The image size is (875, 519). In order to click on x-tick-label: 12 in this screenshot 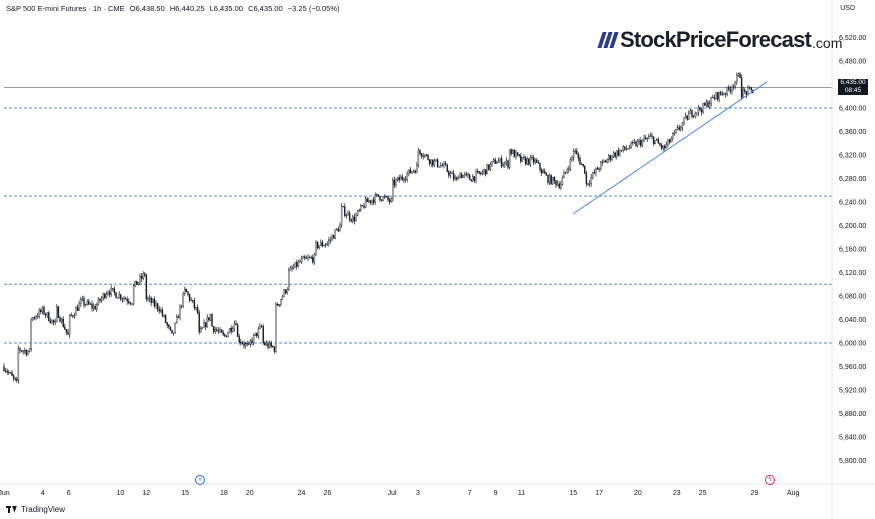, I will do `click(146, 493)`.